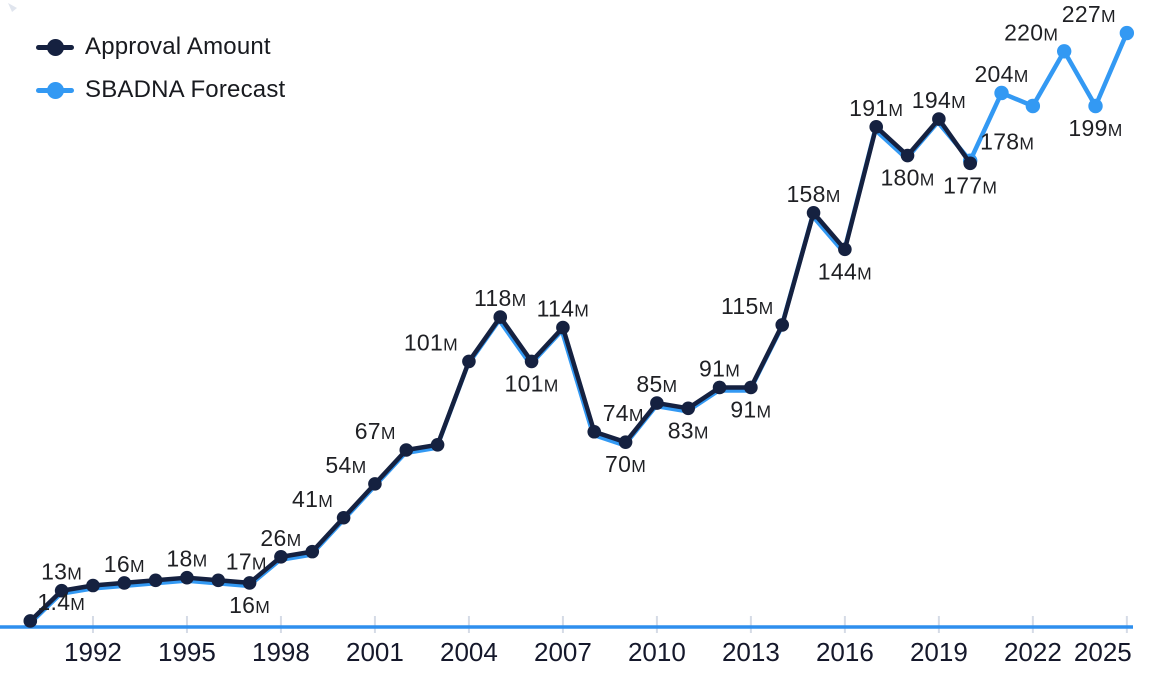  What do you see at coordinates (12, 7) in the screenshot?
I see `cursor-artifact` at bounding box center [12, 7].